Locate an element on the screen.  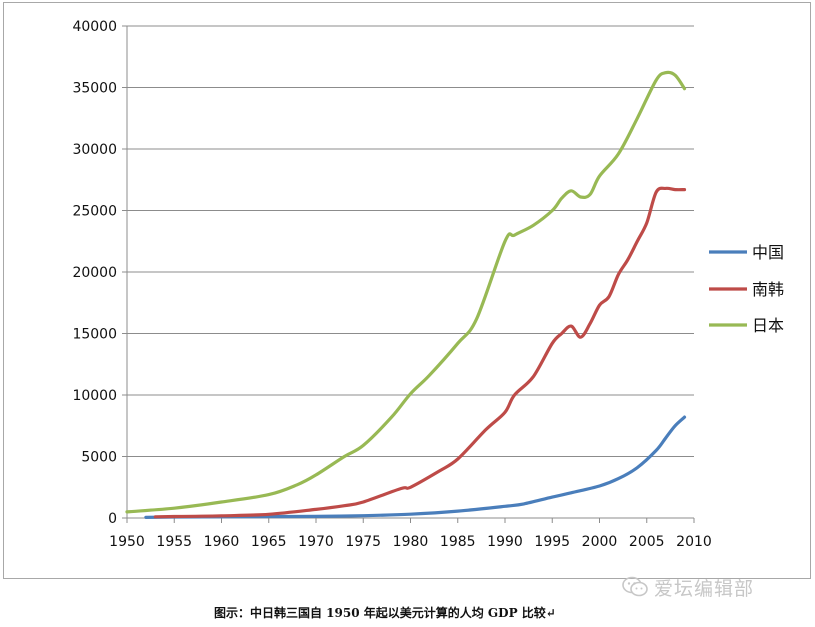
y-tick-label: 30000 is located at coordinates (94, 150).